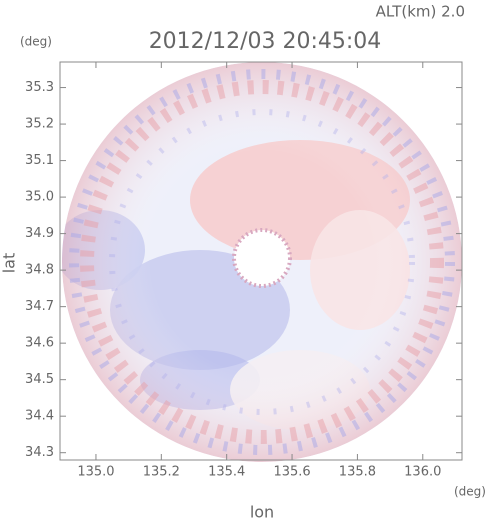  I want to click on chart-title: 2012/12/03 20:45:04, so click(265, 41).